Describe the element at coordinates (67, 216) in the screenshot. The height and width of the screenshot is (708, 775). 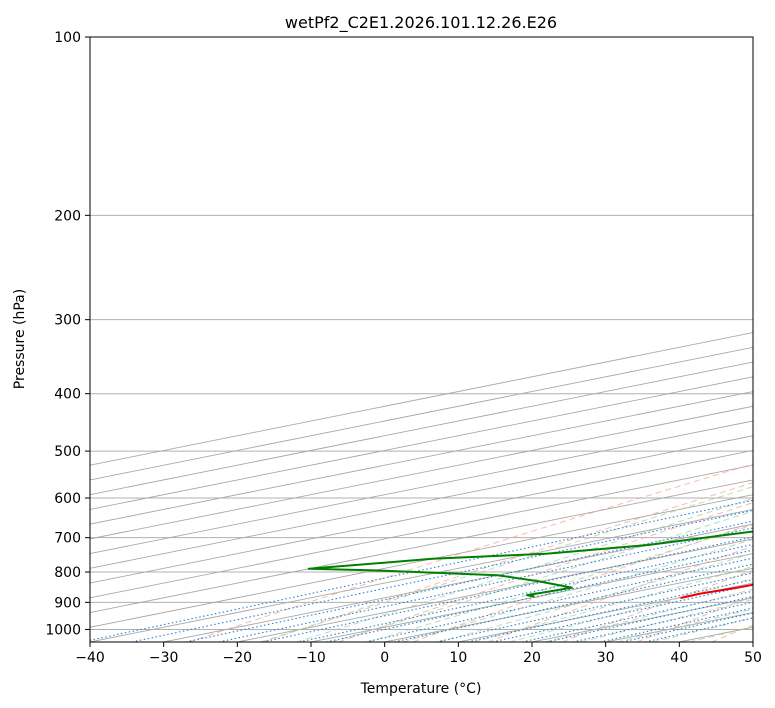
I see `y-tick-label: 200` at that location.